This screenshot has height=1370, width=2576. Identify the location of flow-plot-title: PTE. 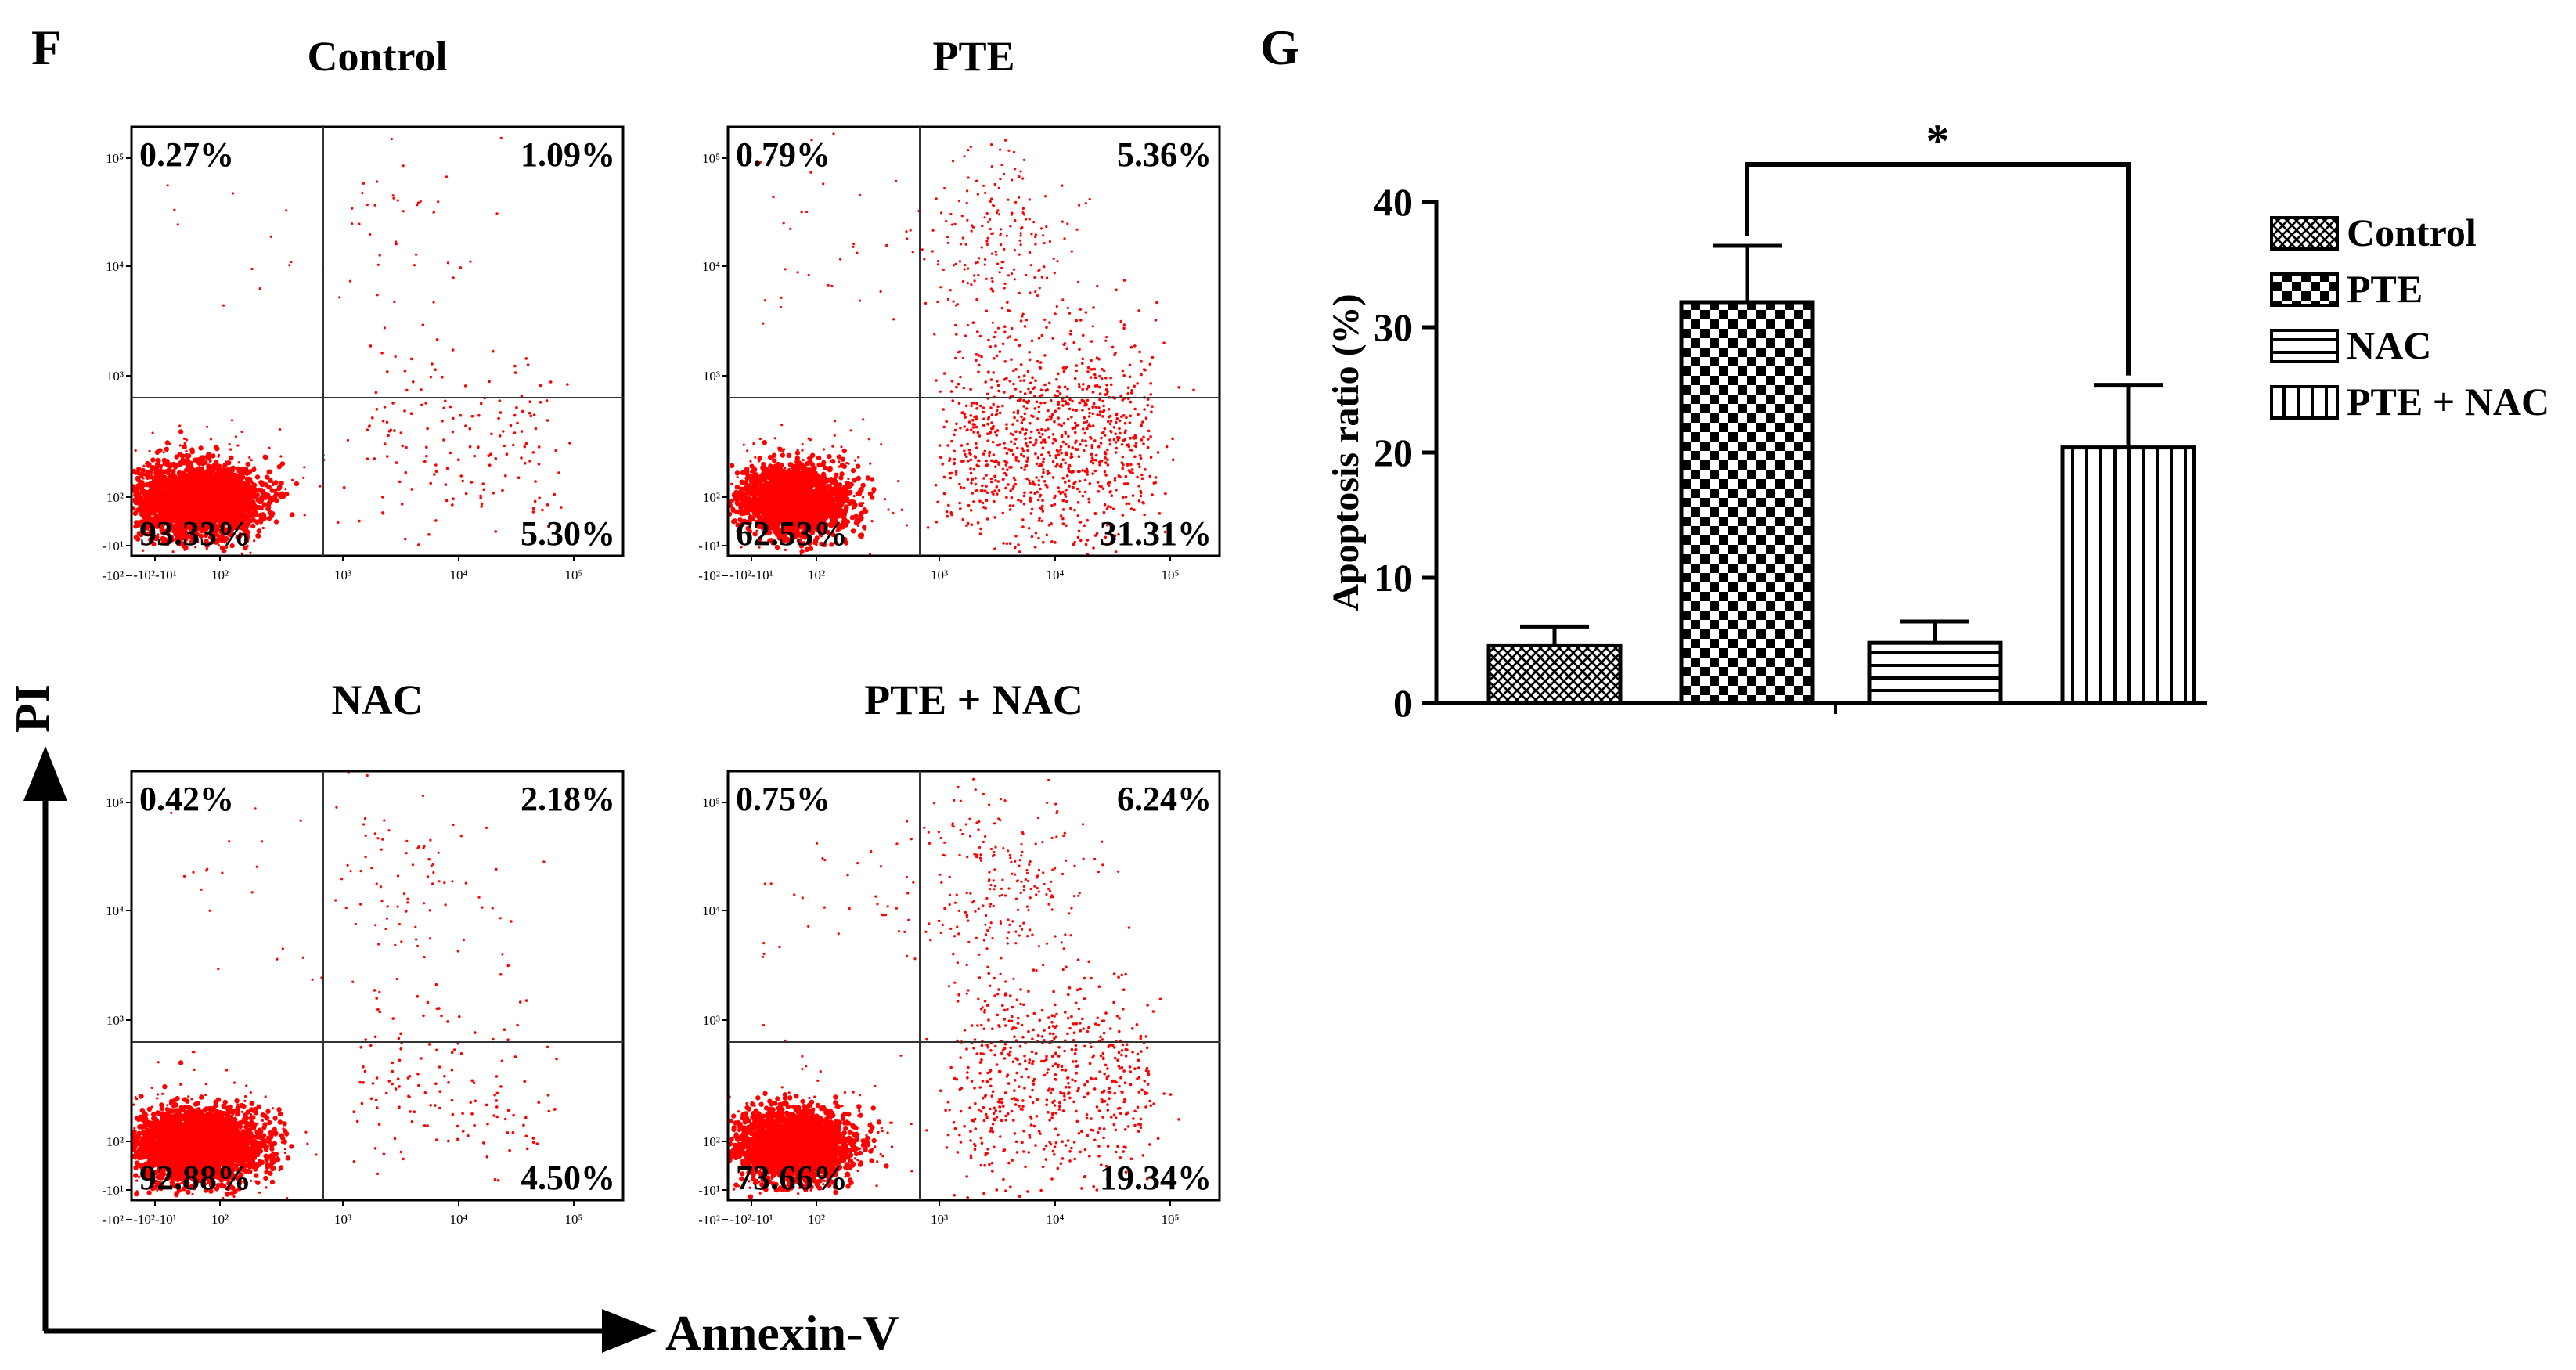
(973, 56).